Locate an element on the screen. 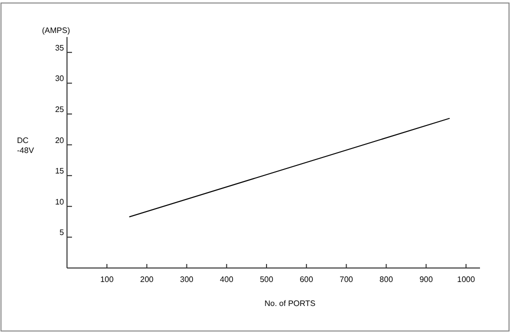  x-tick-label: 200 is located at coordinates (147, 279).